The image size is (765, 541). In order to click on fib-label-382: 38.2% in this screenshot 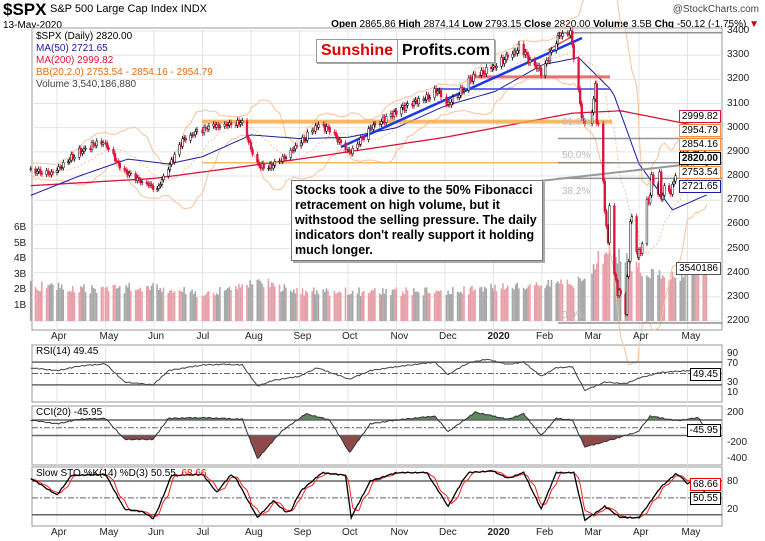, I will do `click(576, 191)`.